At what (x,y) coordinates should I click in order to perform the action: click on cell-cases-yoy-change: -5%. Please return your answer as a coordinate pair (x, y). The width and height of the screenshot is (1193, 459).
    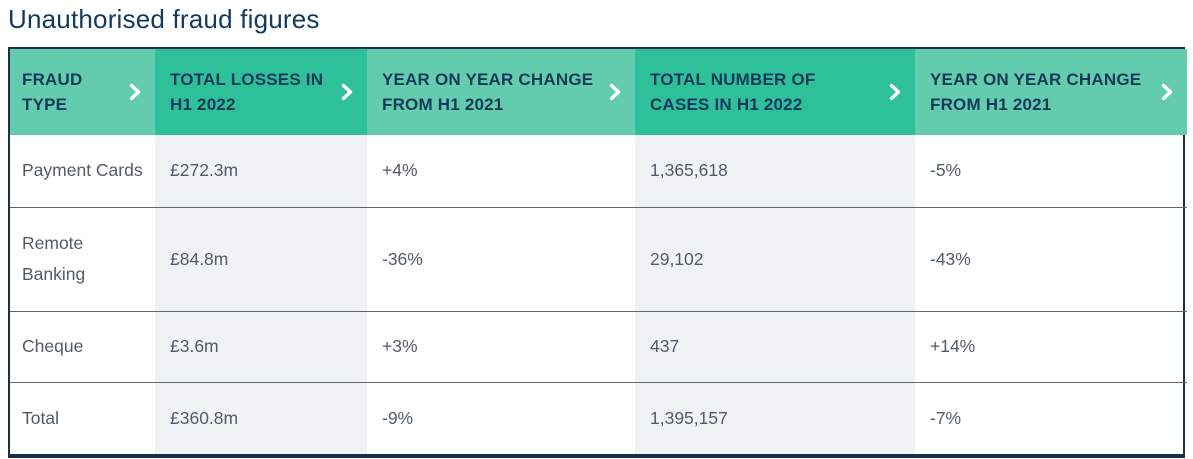
    Looking at the image, I should click on (946, 170).